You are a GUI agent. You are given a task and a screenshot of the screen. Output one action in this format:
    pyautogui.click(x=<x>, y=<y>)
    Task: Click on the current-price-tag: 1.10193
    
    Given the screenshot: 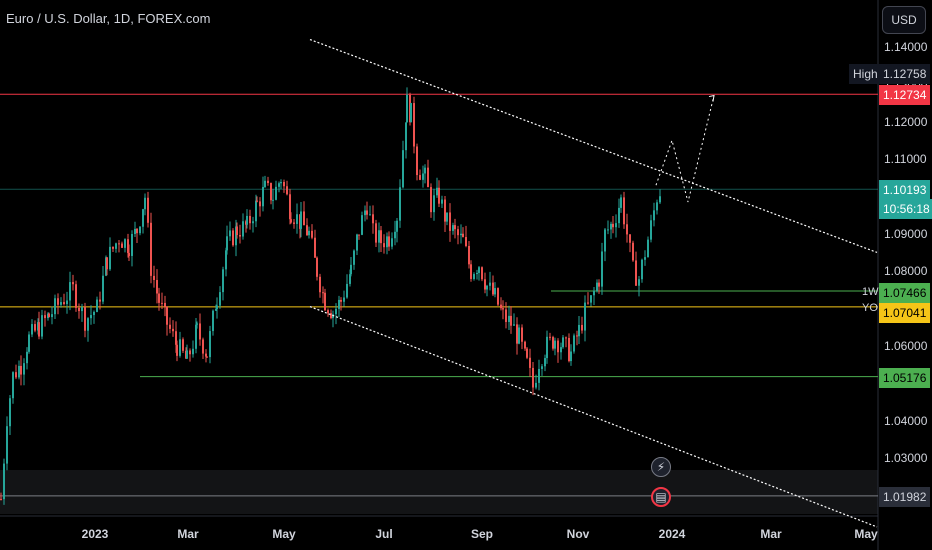 What is the action you would take?
    pyautogui.click(x=905, y=190)
    